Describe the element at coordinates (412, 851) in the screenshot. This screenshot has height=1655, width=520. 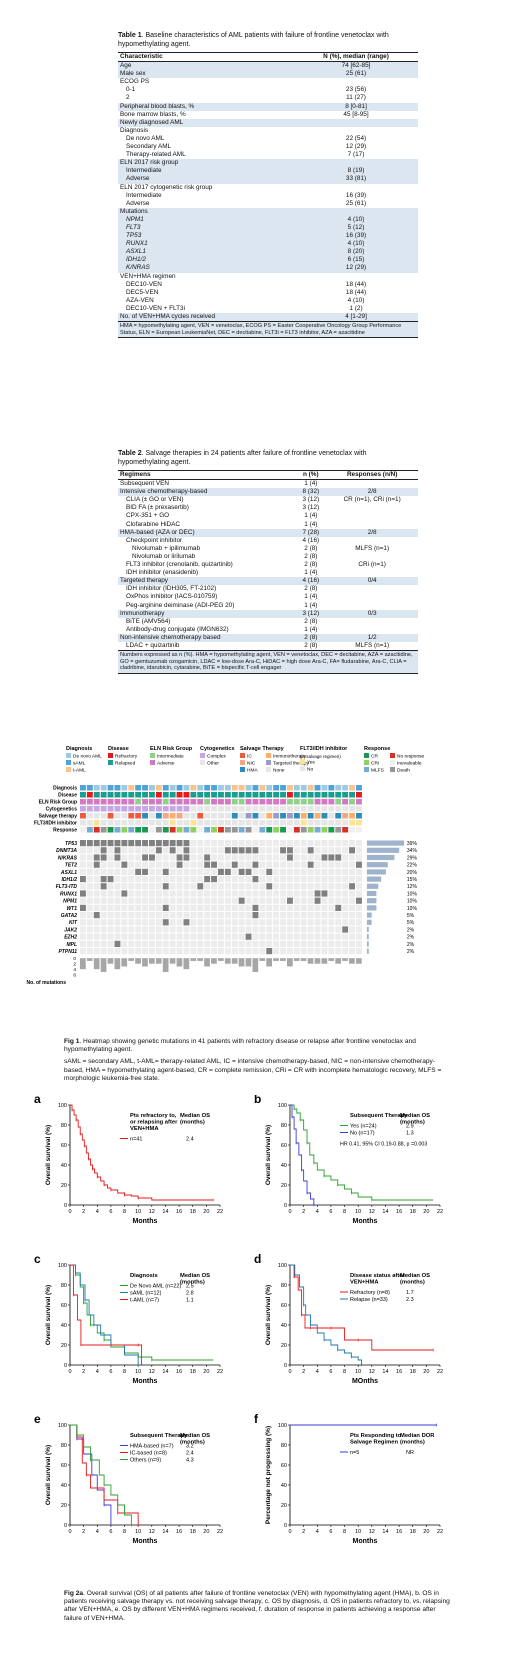
I see `frequency-label: 34%` at that location.